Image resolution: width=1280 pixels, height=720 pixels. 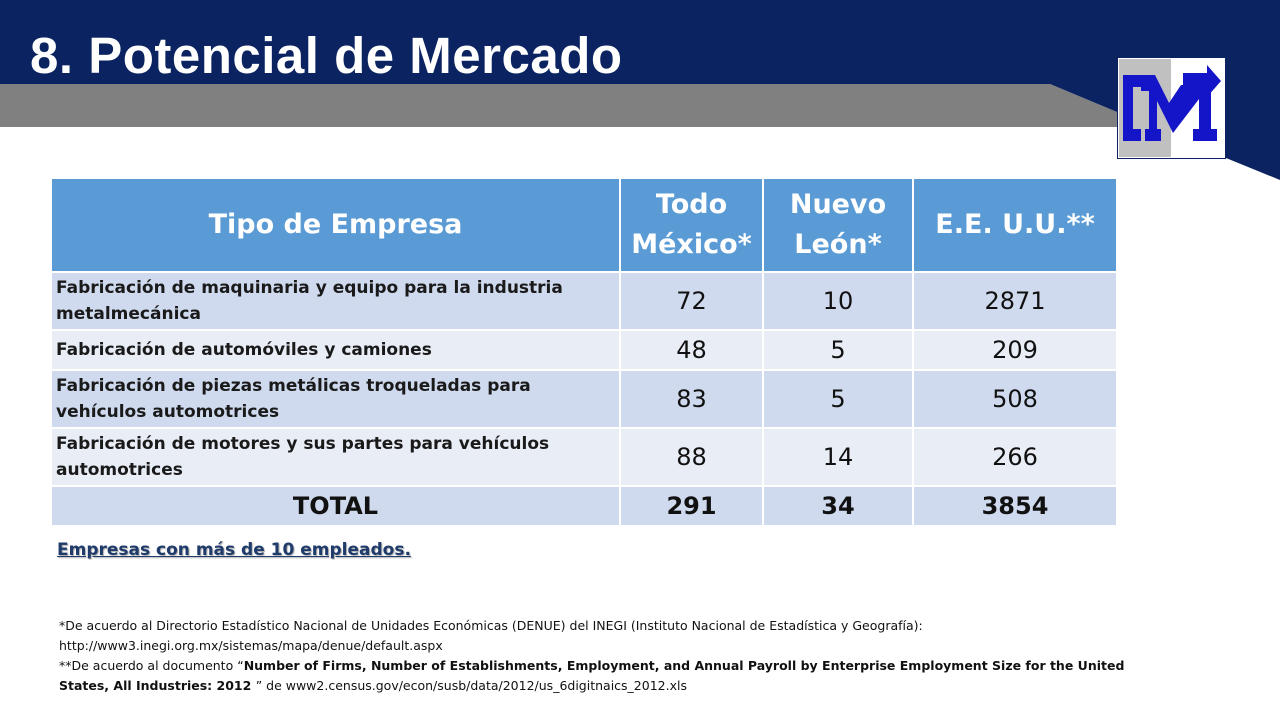 What do you see at coordinates (691, 457) in the screenshot?
I see `cell-todo-mexico: 88` at bounding box center [691, 457].